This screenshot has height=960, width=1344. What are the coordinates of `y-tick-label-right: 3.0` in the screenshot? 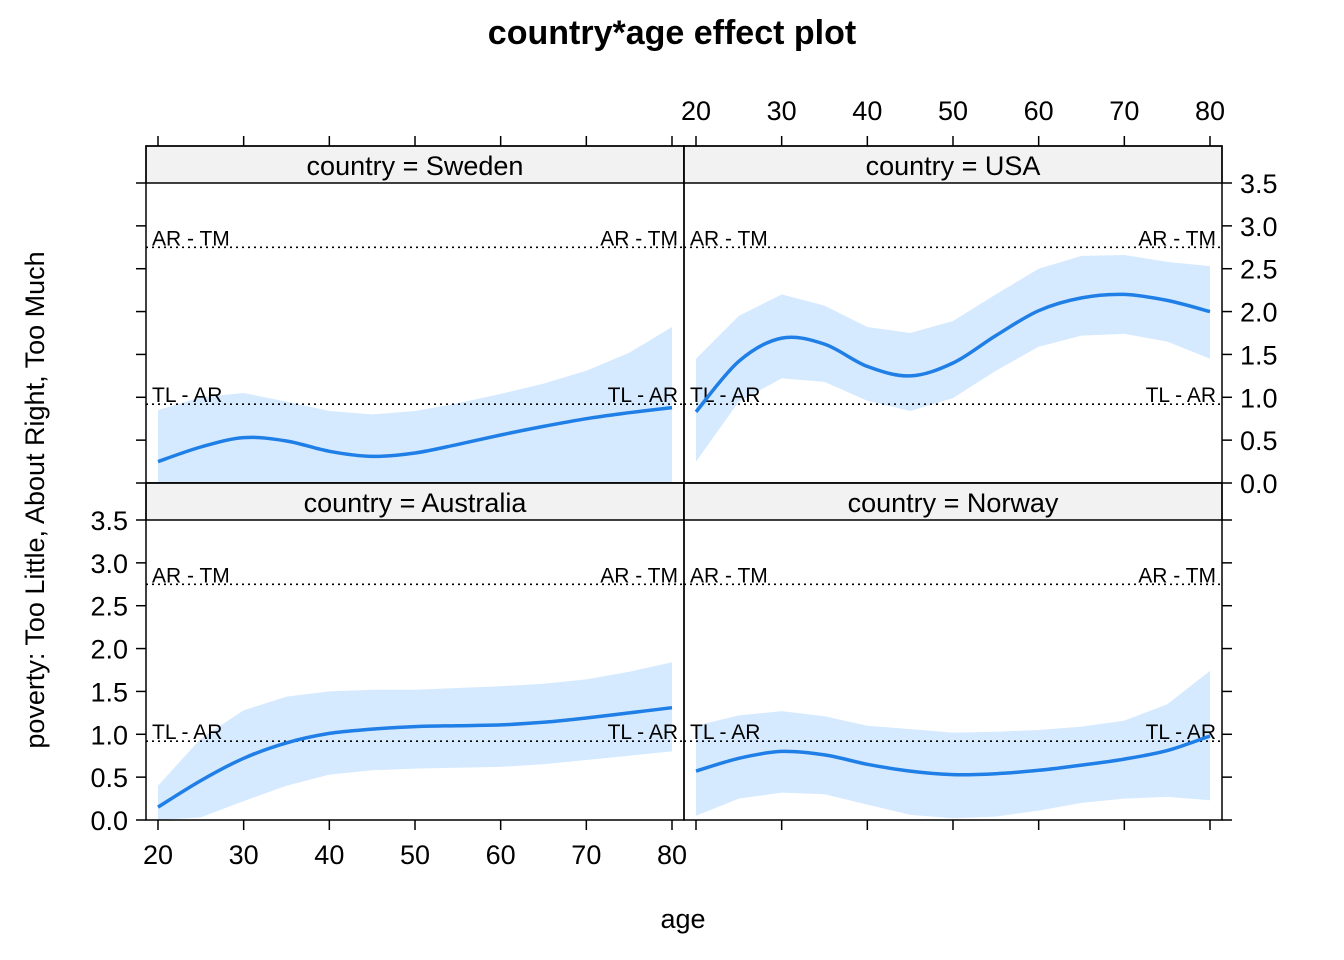 It's located at (1259, 227).